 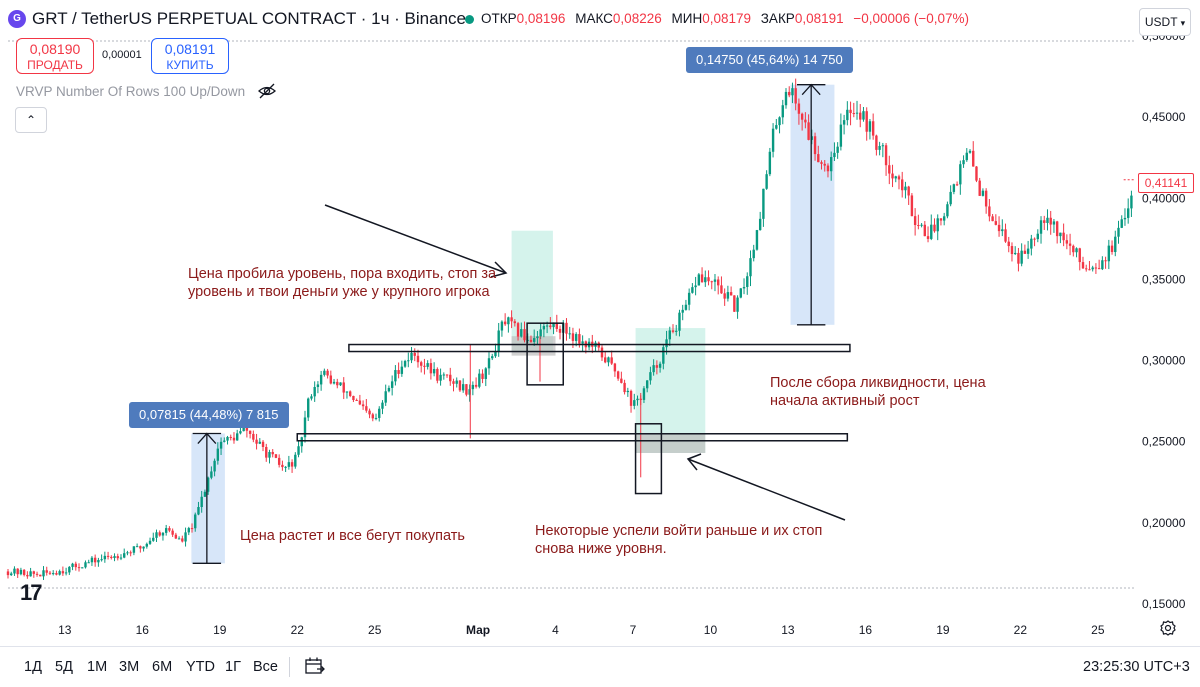 What do you see at coordinates (131, 91) in the screenshot?
I see `indicator-label: VRVP Number Of Rows 100 Up/Down` at bounding box center [131, 91].